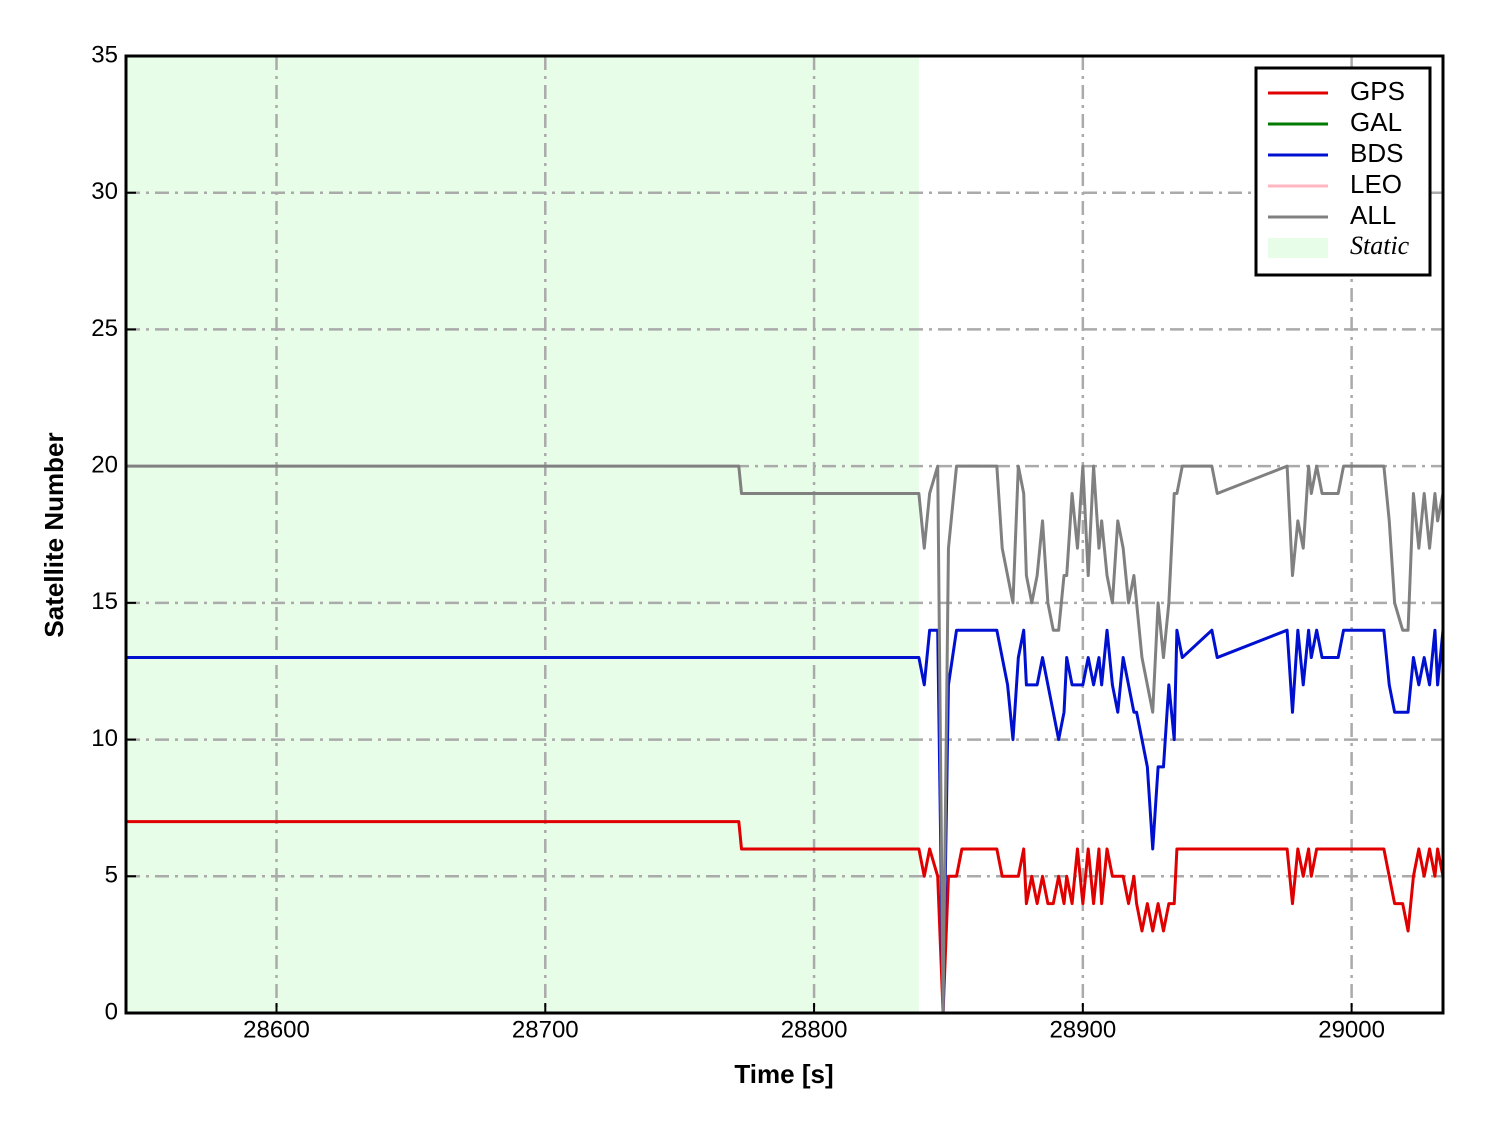 The image size is (1488, 1138). Describe the element at coordinates (1082, 1029) in the screenshot. I see `x-tick-label: 28900` at that location.